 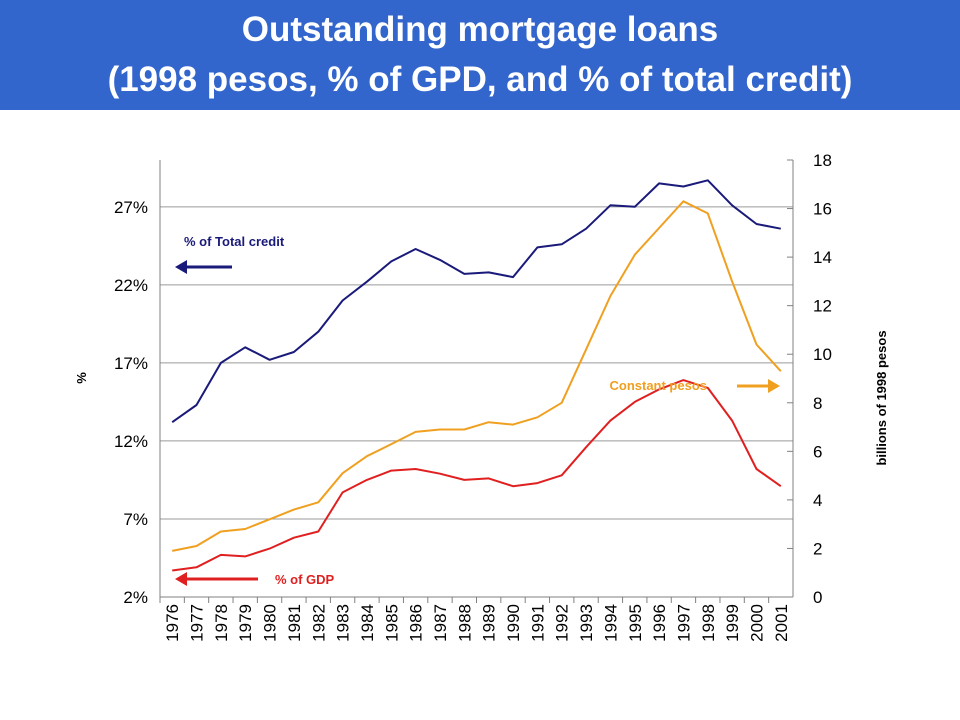 I want to click on y-right-tick-label: 2, so click(x=817, y=548).